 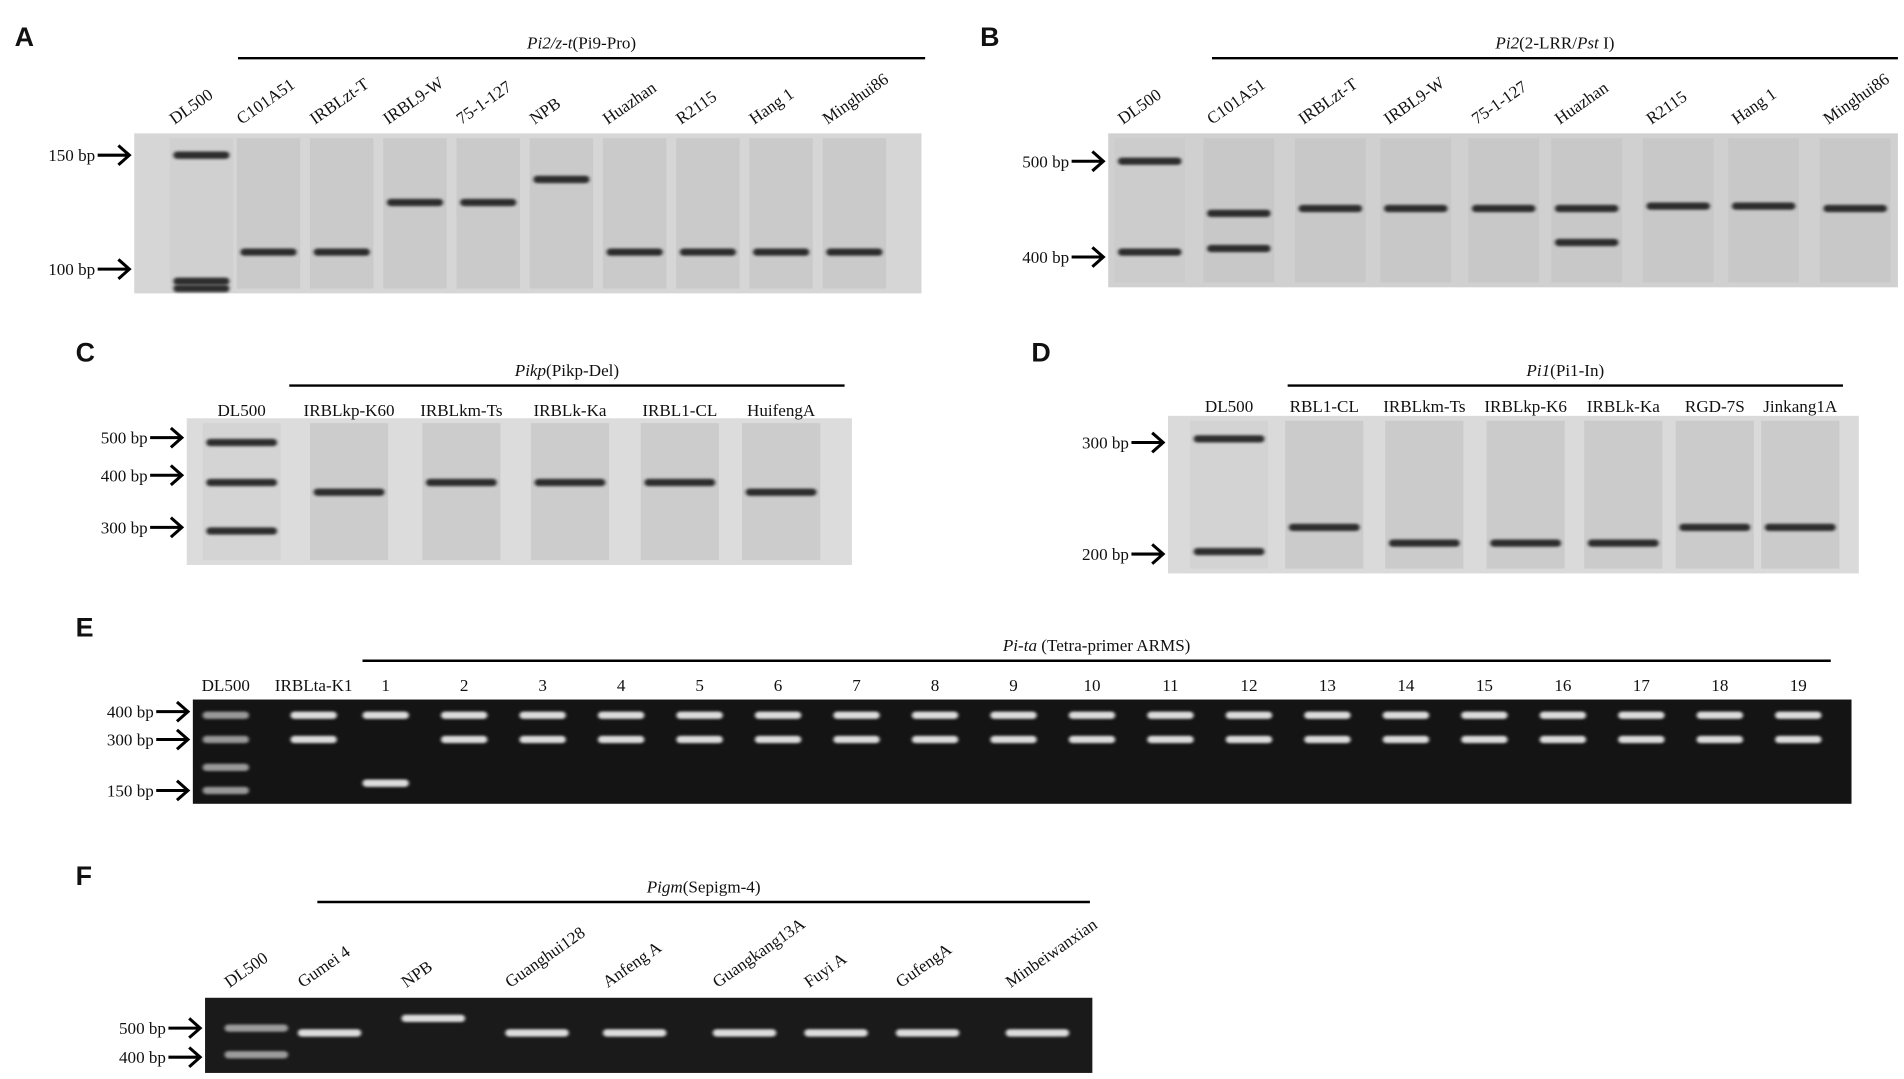 What do you see at coordinates (417, 974) in the screenshot?
I see `lane-label: NPB` at bounding box center [417, 974].